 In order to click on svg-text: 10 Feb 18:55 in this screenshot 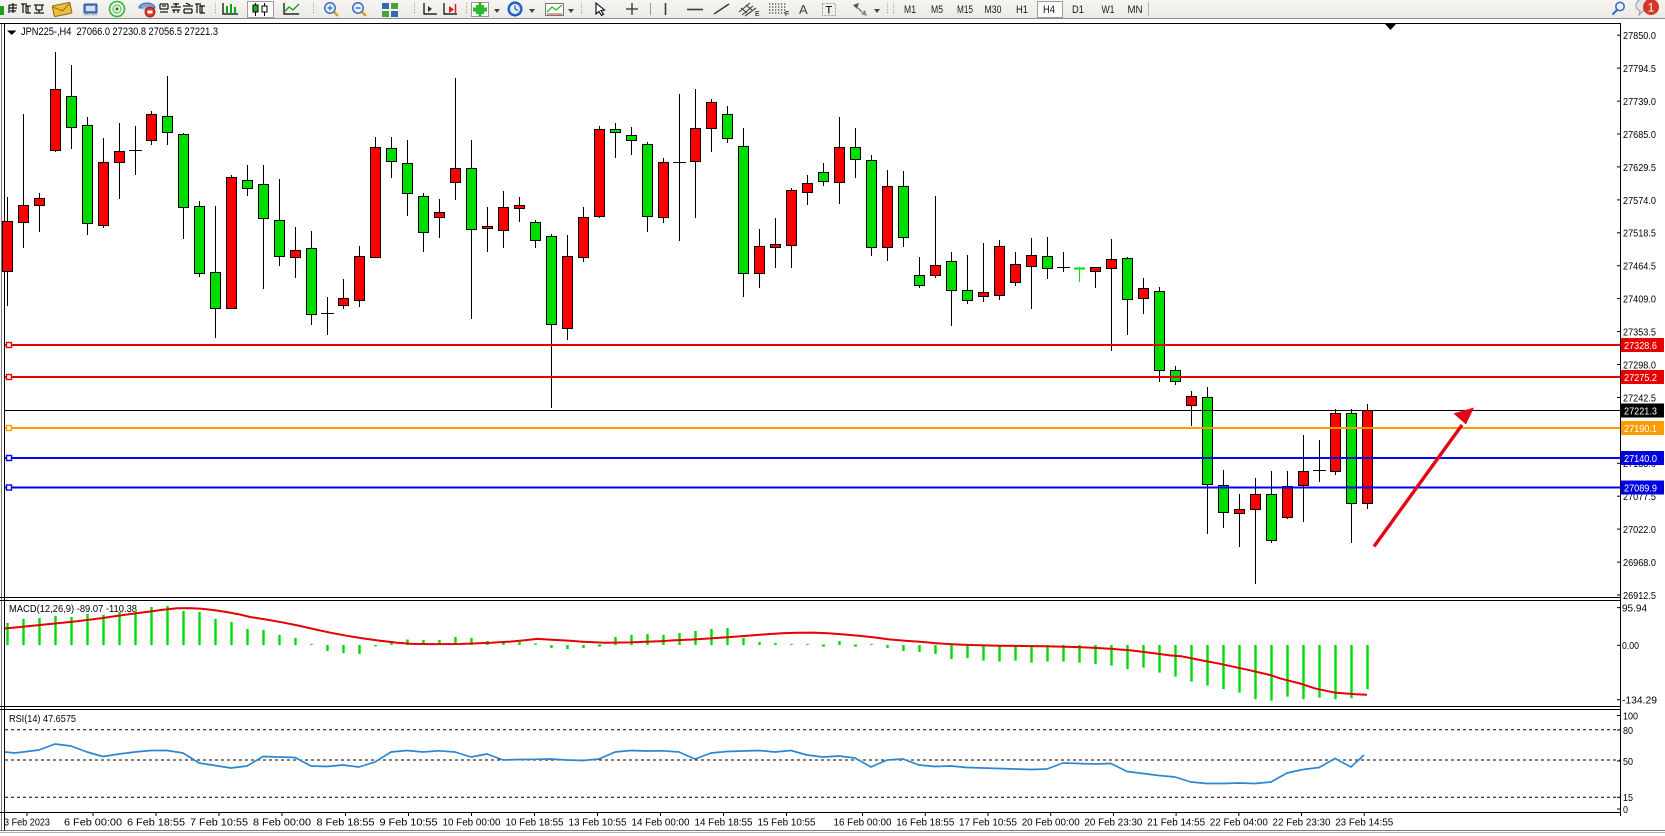, I will do `click(535, 823)`.